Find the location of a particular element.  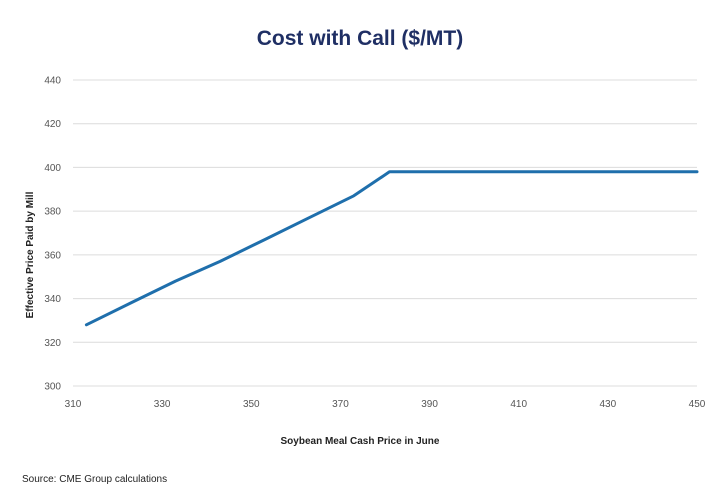

y-axis-label: Effective Price Paid by Mill is located at coordinates (30, 254).